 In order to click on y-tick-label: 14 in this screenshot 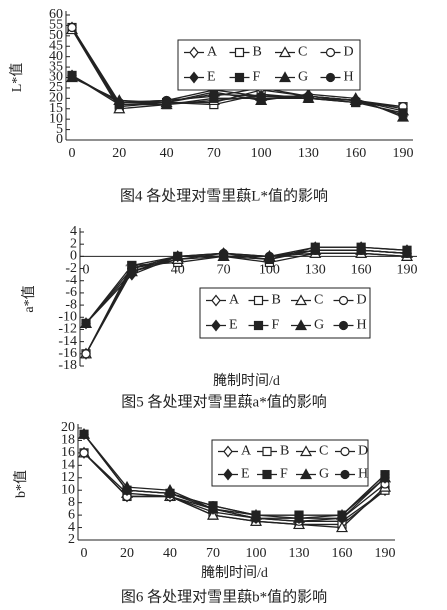, I will do `click(68, 465)`.